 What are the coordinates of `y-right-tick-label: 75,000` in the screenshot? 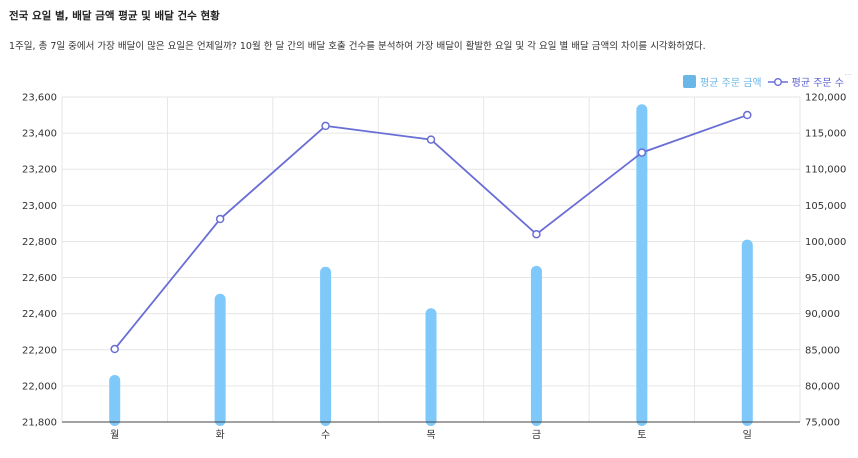 It's located at (822, 423).